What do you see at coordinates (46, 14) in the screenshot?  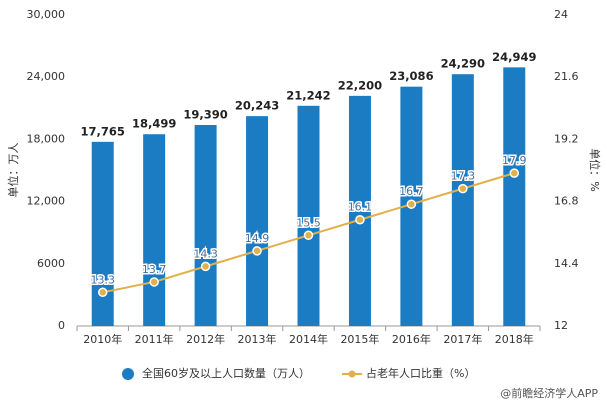 I see `y-tick-label: 30,000` at bounding box center [46, 14].